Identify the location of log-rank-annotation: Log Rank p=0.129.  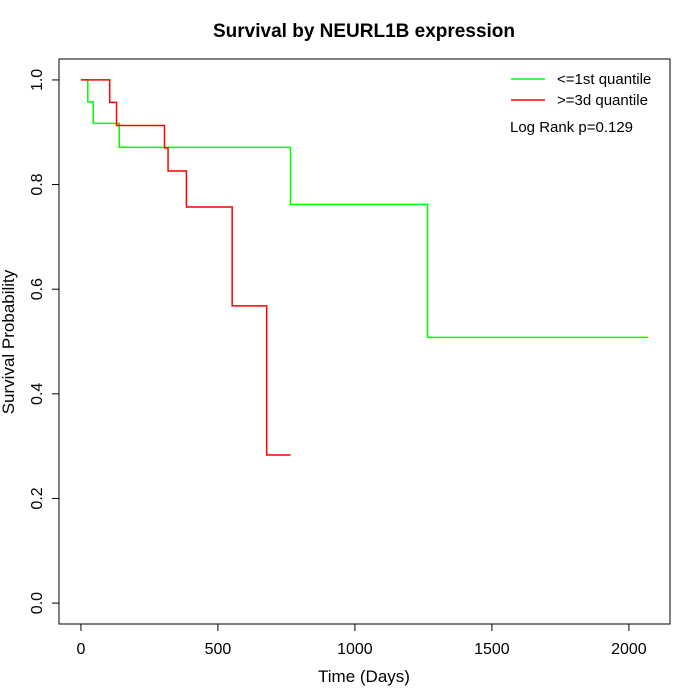
(571, 127).